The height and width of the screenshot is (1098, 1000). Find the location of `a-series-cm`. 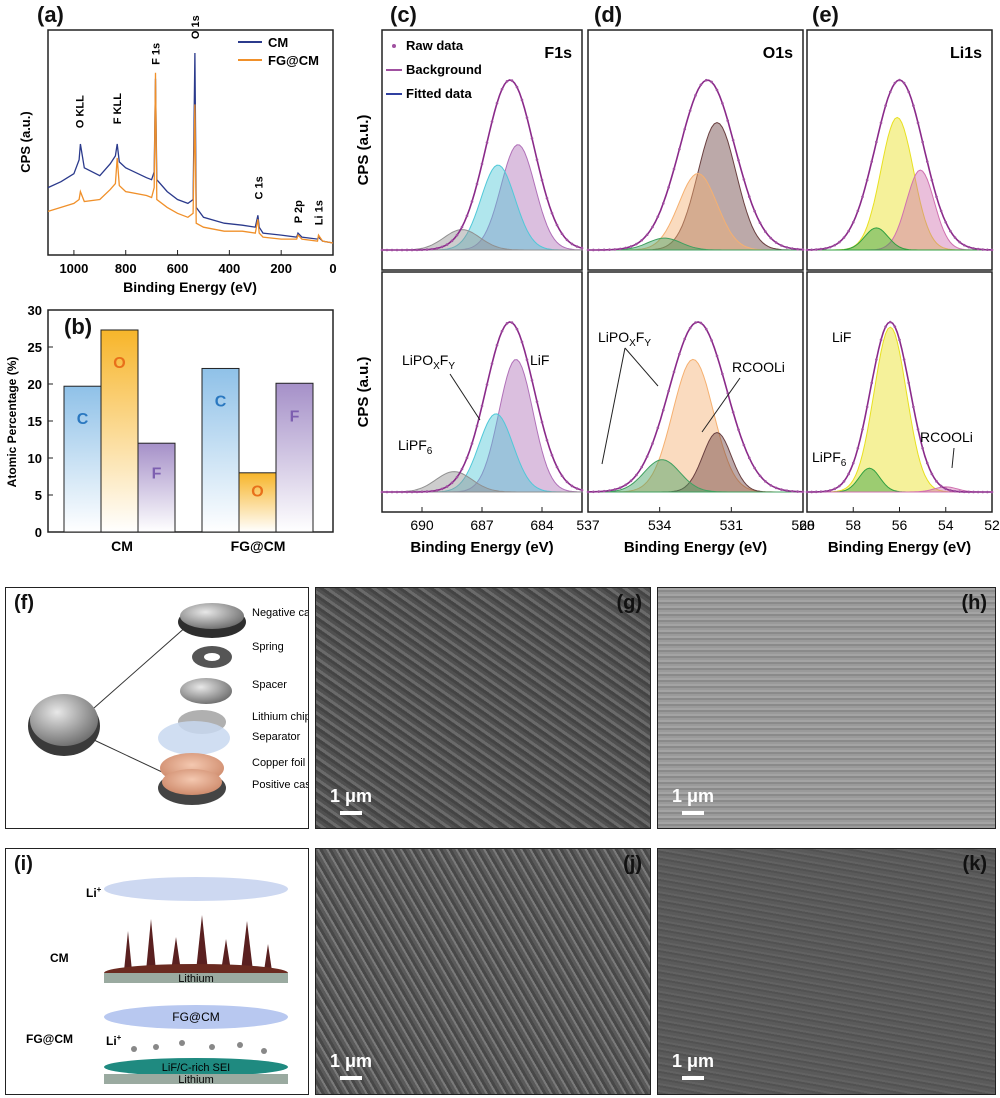

a-series-cm is located at coordinates (190, 148).